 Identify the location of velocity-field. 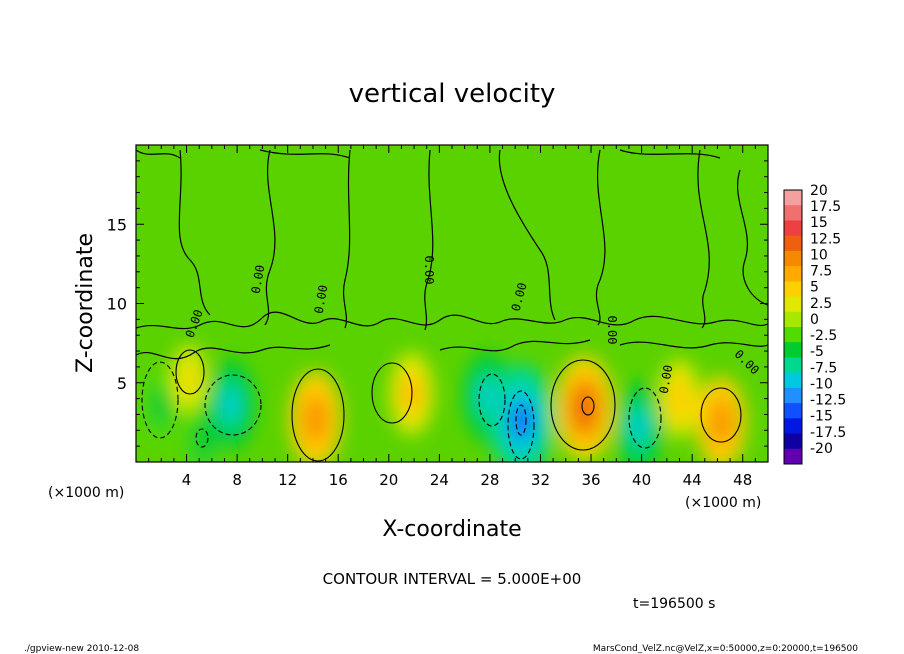
(444, 403).